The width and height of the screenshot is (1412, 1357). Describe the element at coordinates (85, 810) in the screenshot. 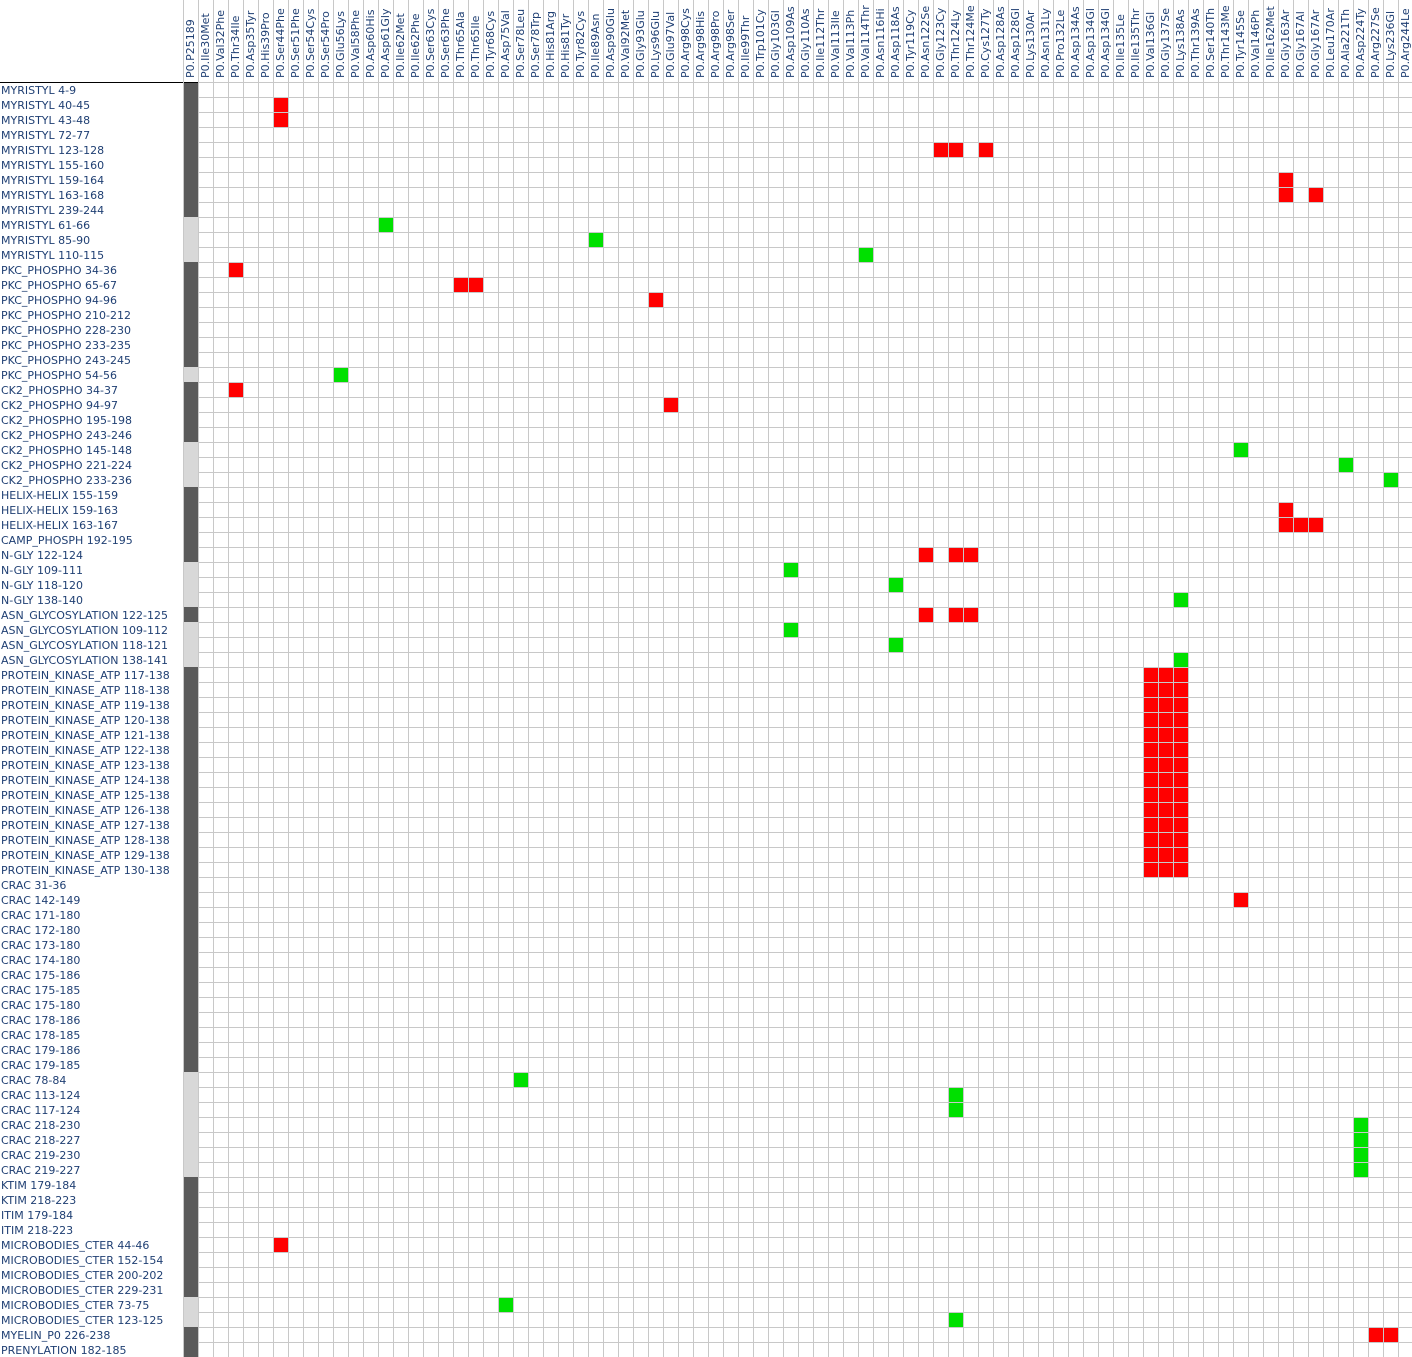

I see `row-label: PROTEIN_KINASE_ATP 126-138` at that location.